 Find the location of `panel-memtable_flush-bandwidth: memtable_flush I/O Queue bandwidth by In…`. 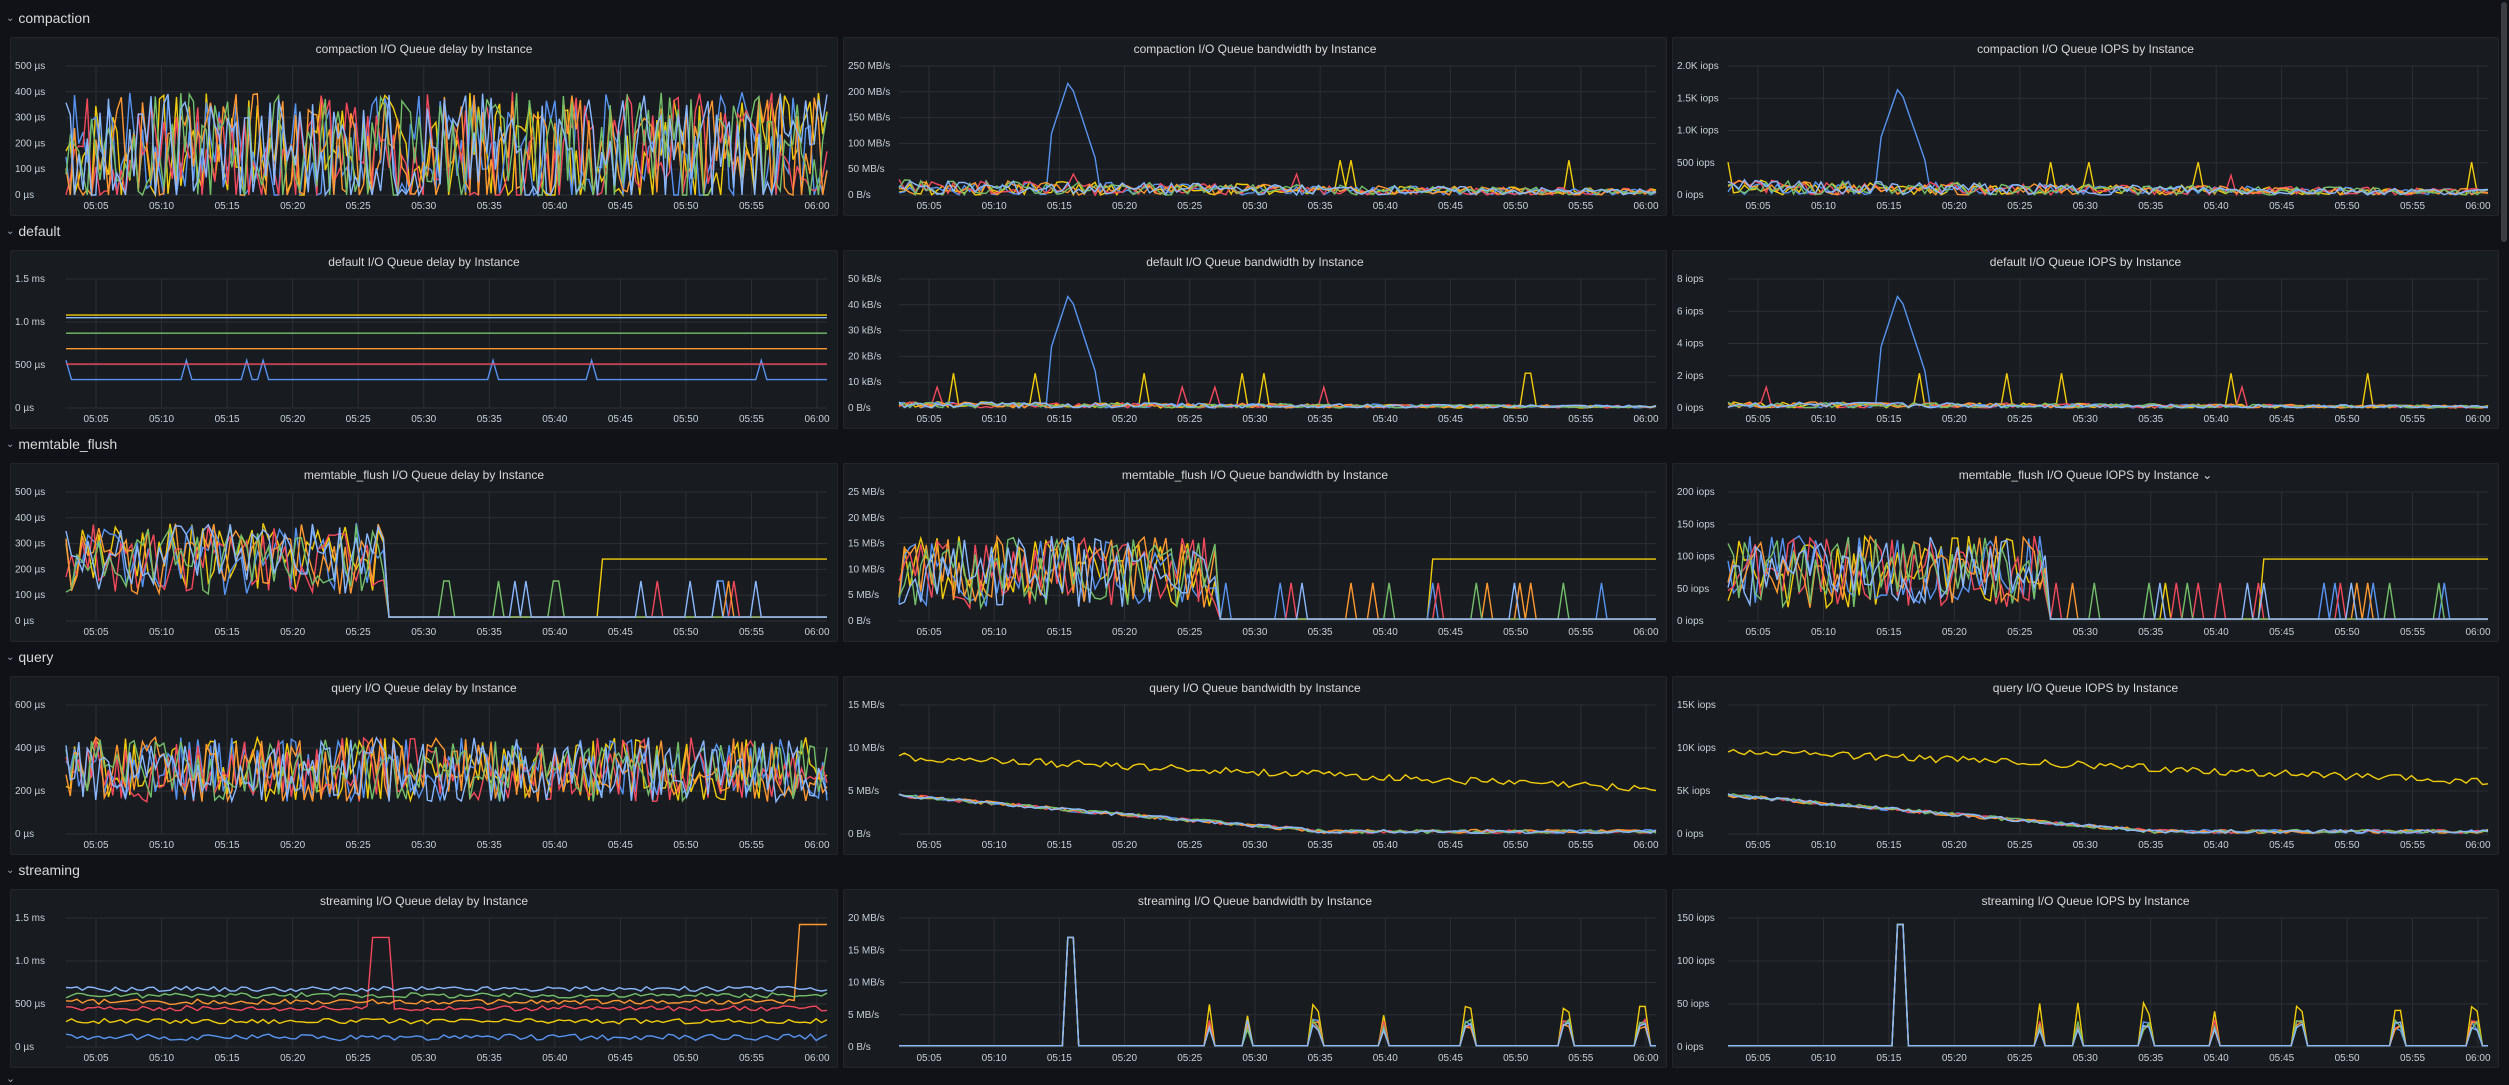

panel-memtable_flush-bandwidth: memtable_flush I/O Queue bandwidth by In… is located at coordinates (1255, 552).